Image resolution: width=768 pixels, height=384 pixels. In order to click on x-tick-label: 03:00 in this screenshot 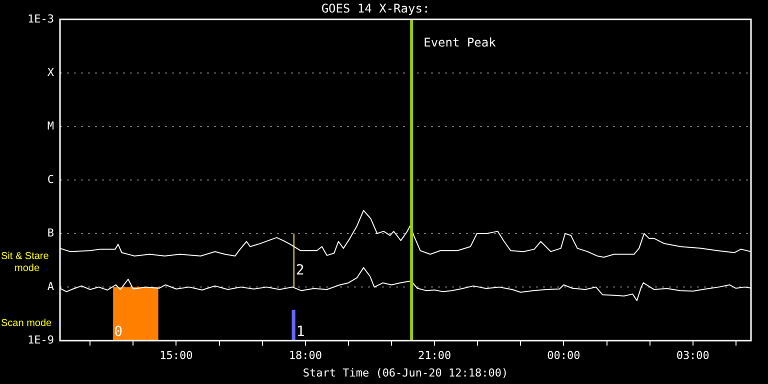, I will do `click(693, 355)`.